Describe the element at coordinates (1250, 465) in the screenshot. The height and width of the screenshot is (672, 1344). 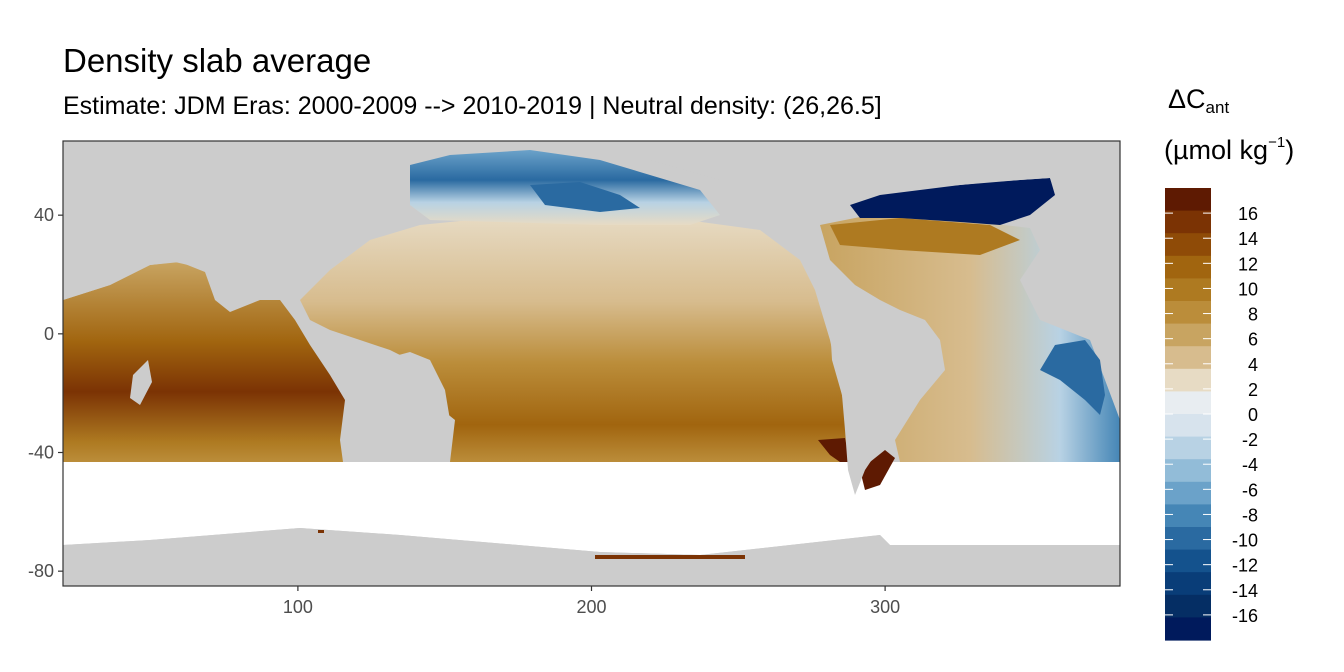
I see `legend-label: -4` at that location.